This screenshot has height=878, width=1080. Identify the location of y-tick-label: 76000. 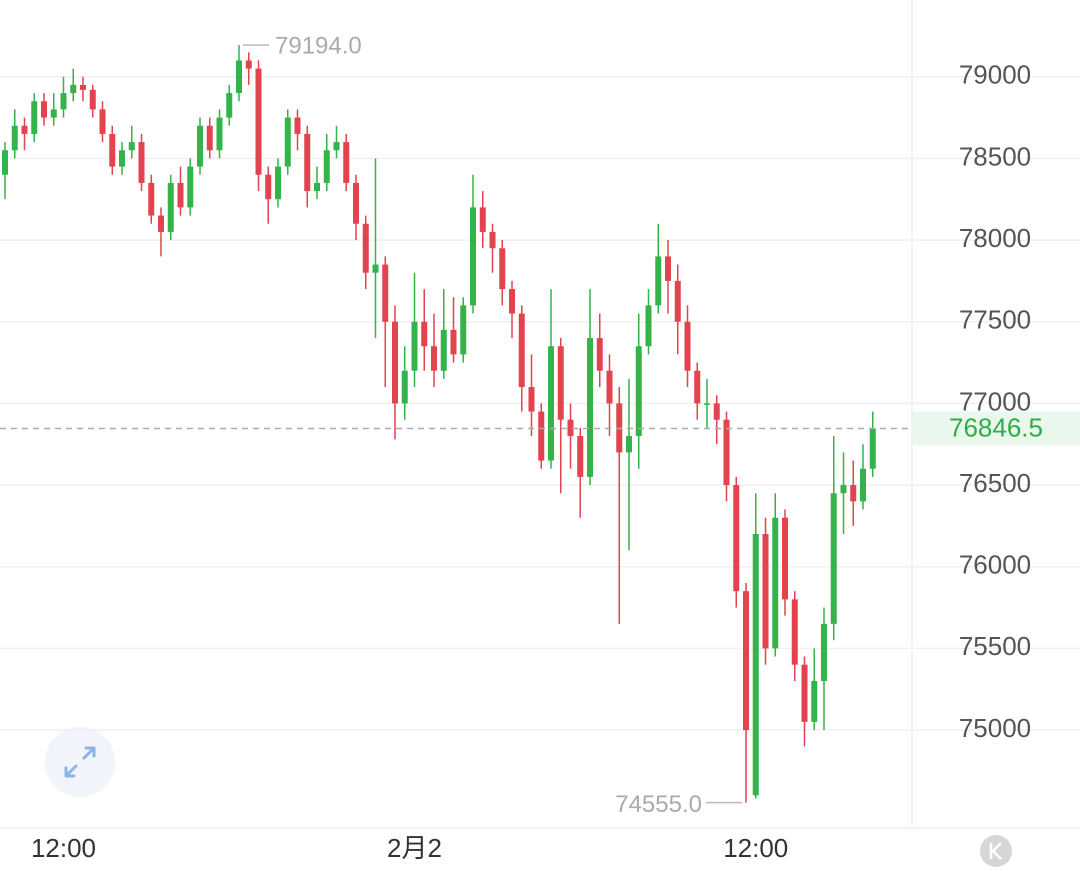
(995, 565).